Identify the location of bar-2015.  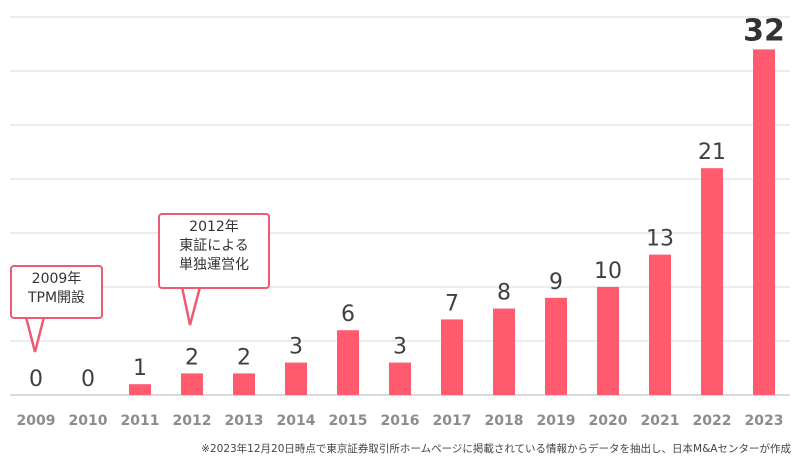
(348, 362).